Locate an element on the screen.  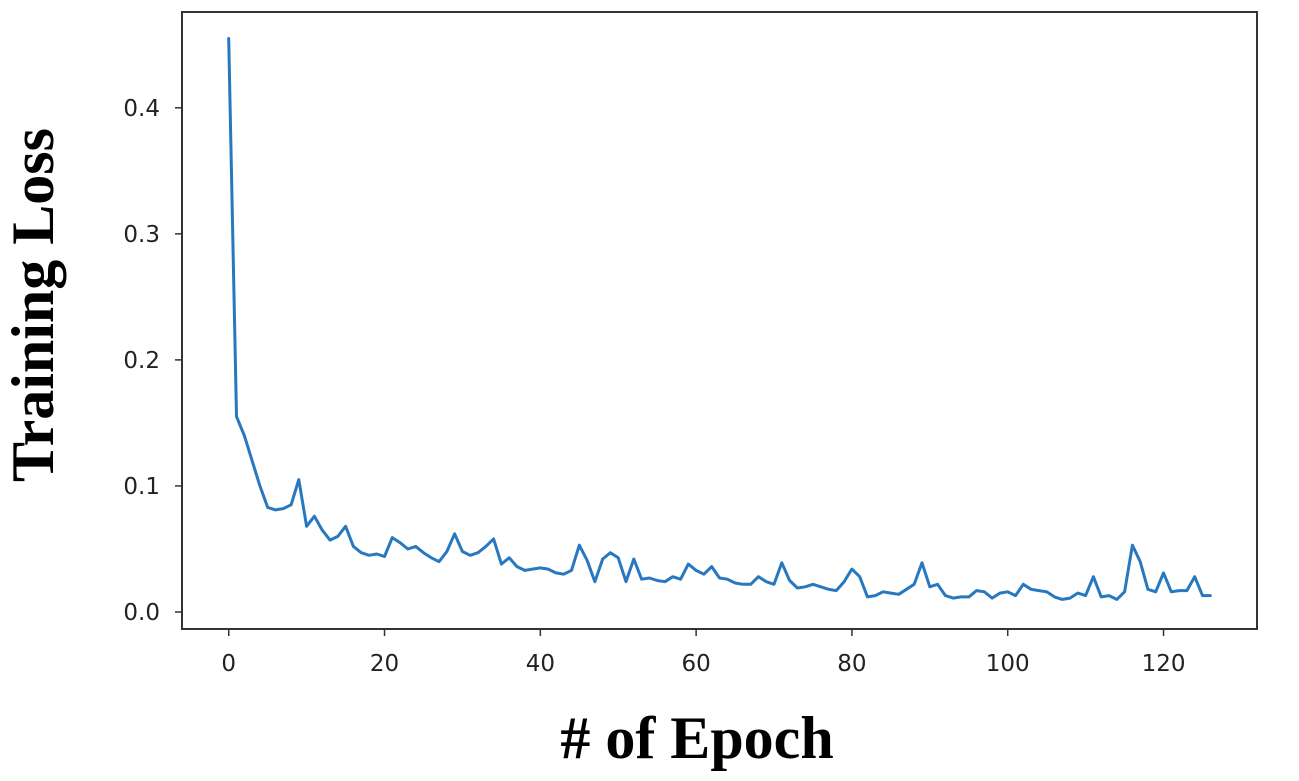
x-tick-label: 80 is located at coordinates (851, 664).